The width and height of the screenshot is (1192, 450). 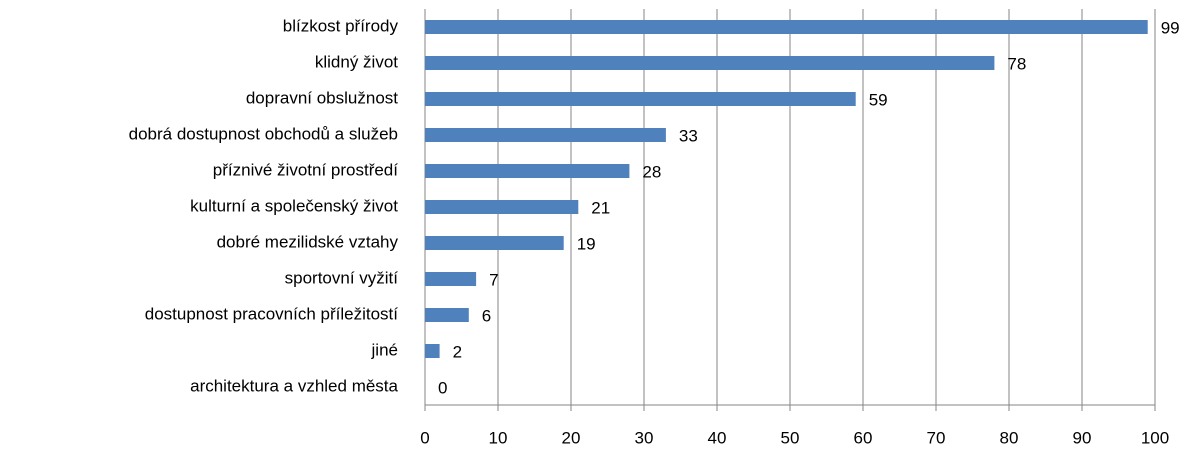 What do you see at coordinates (442, 387) in the screenshot?
I see `data-label: 0` at bounding box center [442, 387].